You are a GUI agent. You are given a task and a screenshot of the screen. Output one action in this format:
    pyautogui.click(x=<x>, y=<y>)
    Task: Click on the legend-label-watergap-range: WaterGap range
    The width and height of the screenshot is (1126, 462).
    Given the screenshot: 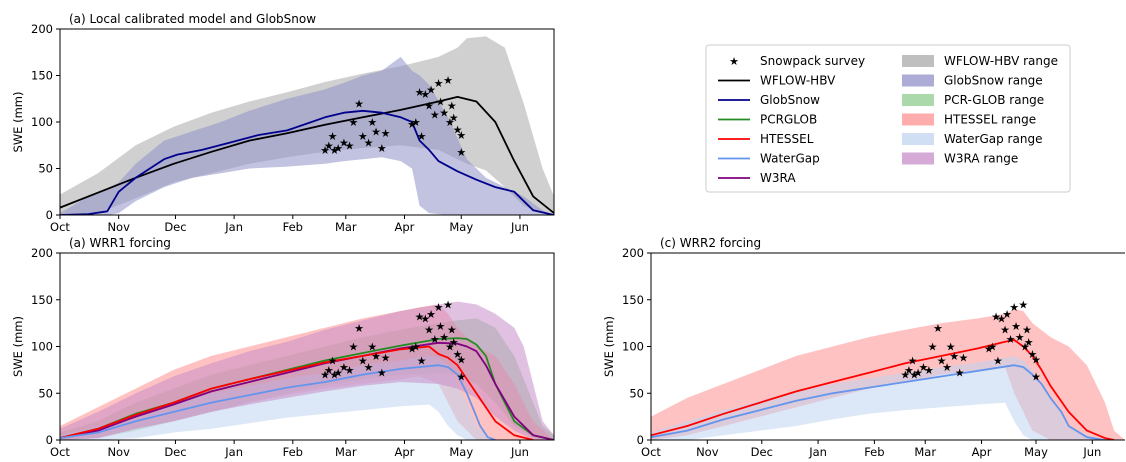 What is the action you would take?
    pyautogui.click(x=993, y=139)
    